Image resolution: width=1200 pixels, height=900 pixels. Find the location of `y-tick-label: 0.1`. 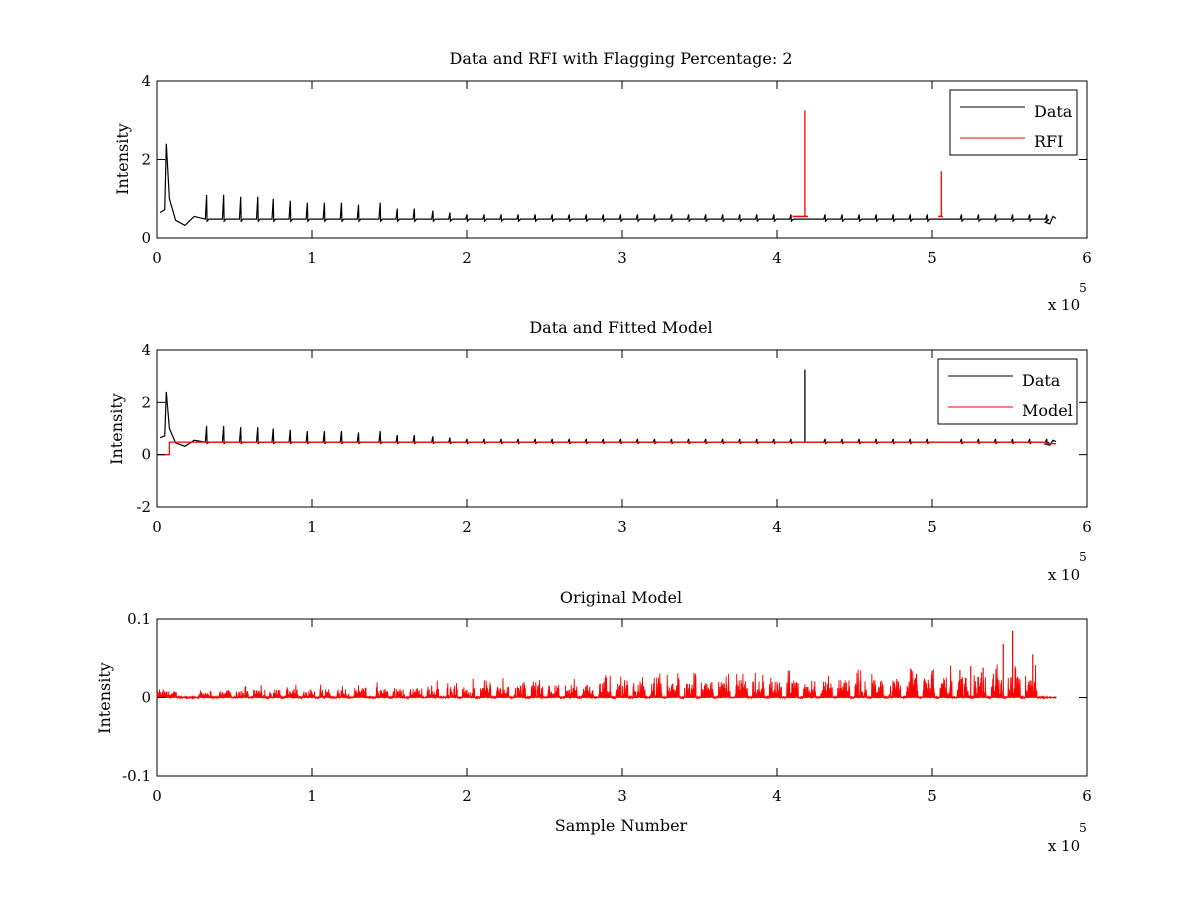

y-tick-label: 0.1 is located at coordinates (139, 619).